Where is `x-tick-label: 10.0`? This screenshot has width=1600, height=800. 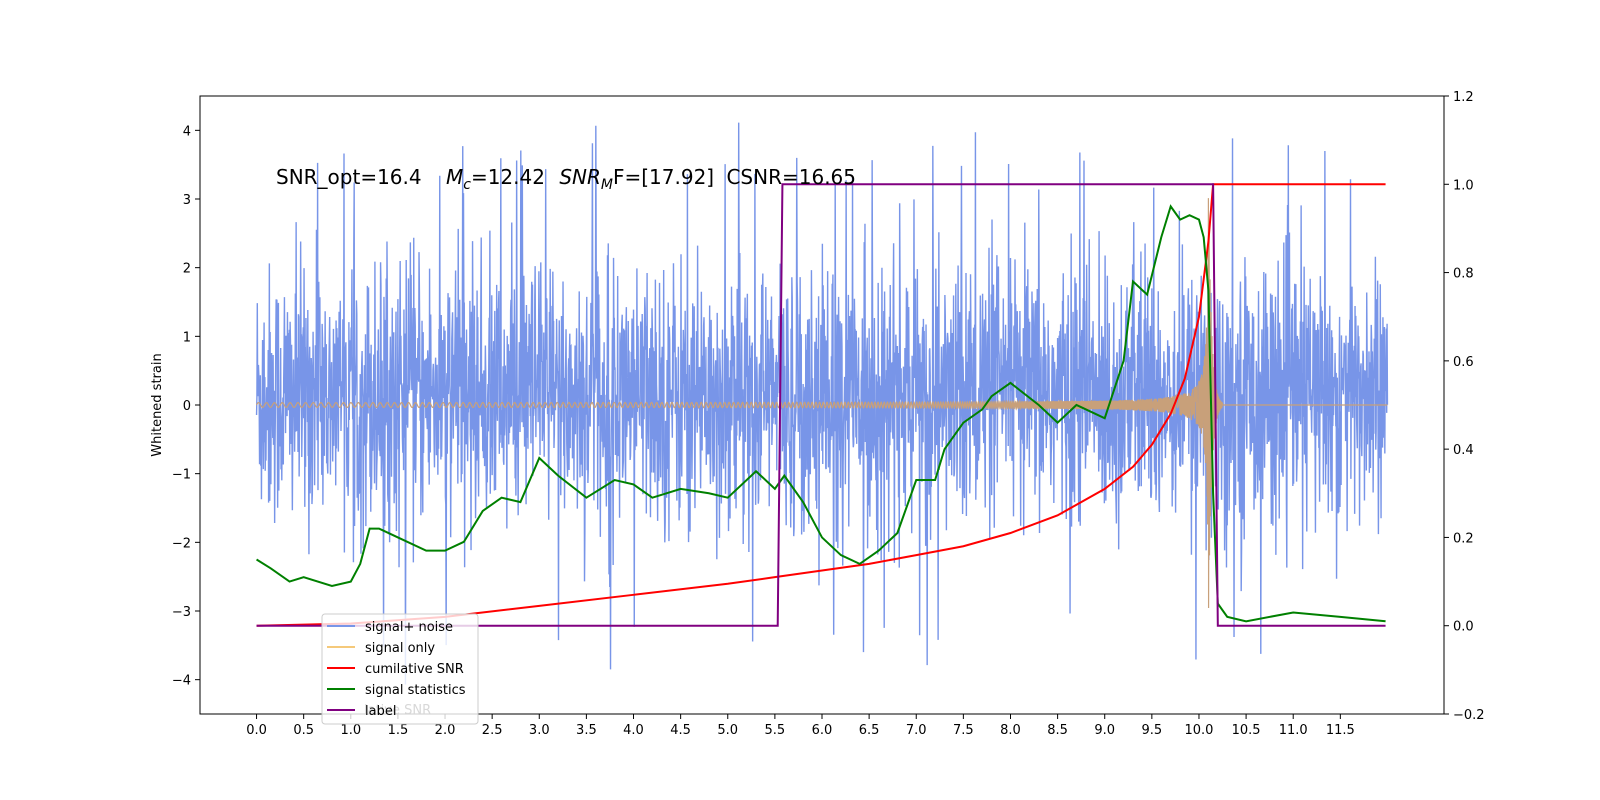
x-tick-label: 10.0 is located at coordinates (1198, 730).